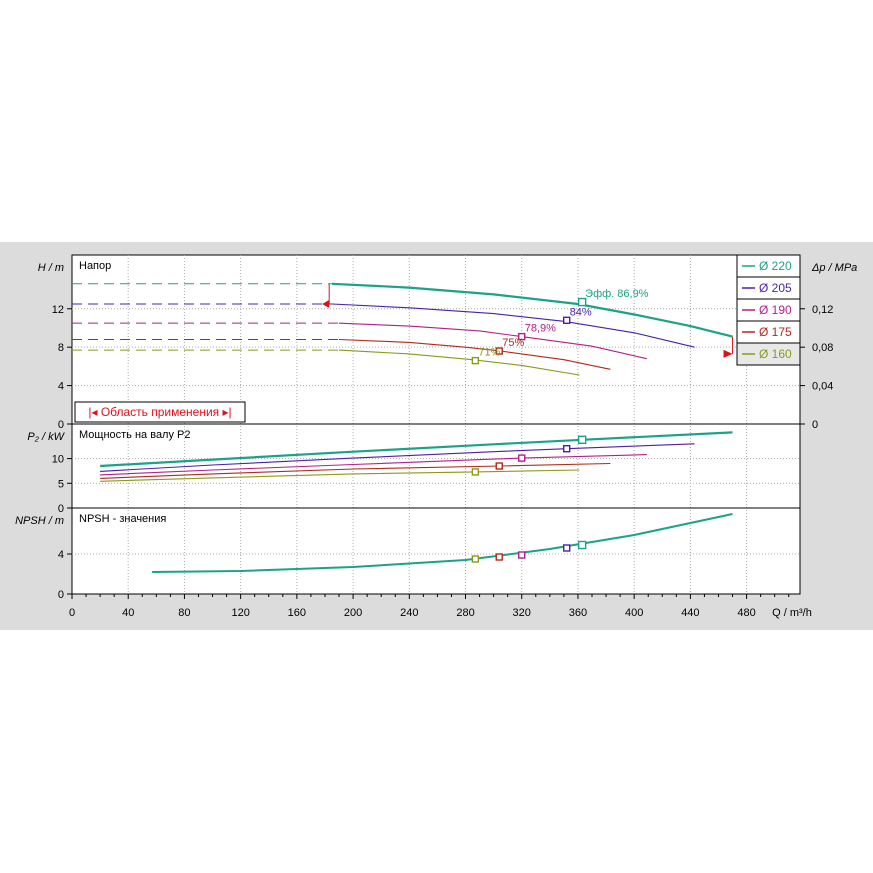  I want to click on x-tick-label: 120, so click(240, 613).